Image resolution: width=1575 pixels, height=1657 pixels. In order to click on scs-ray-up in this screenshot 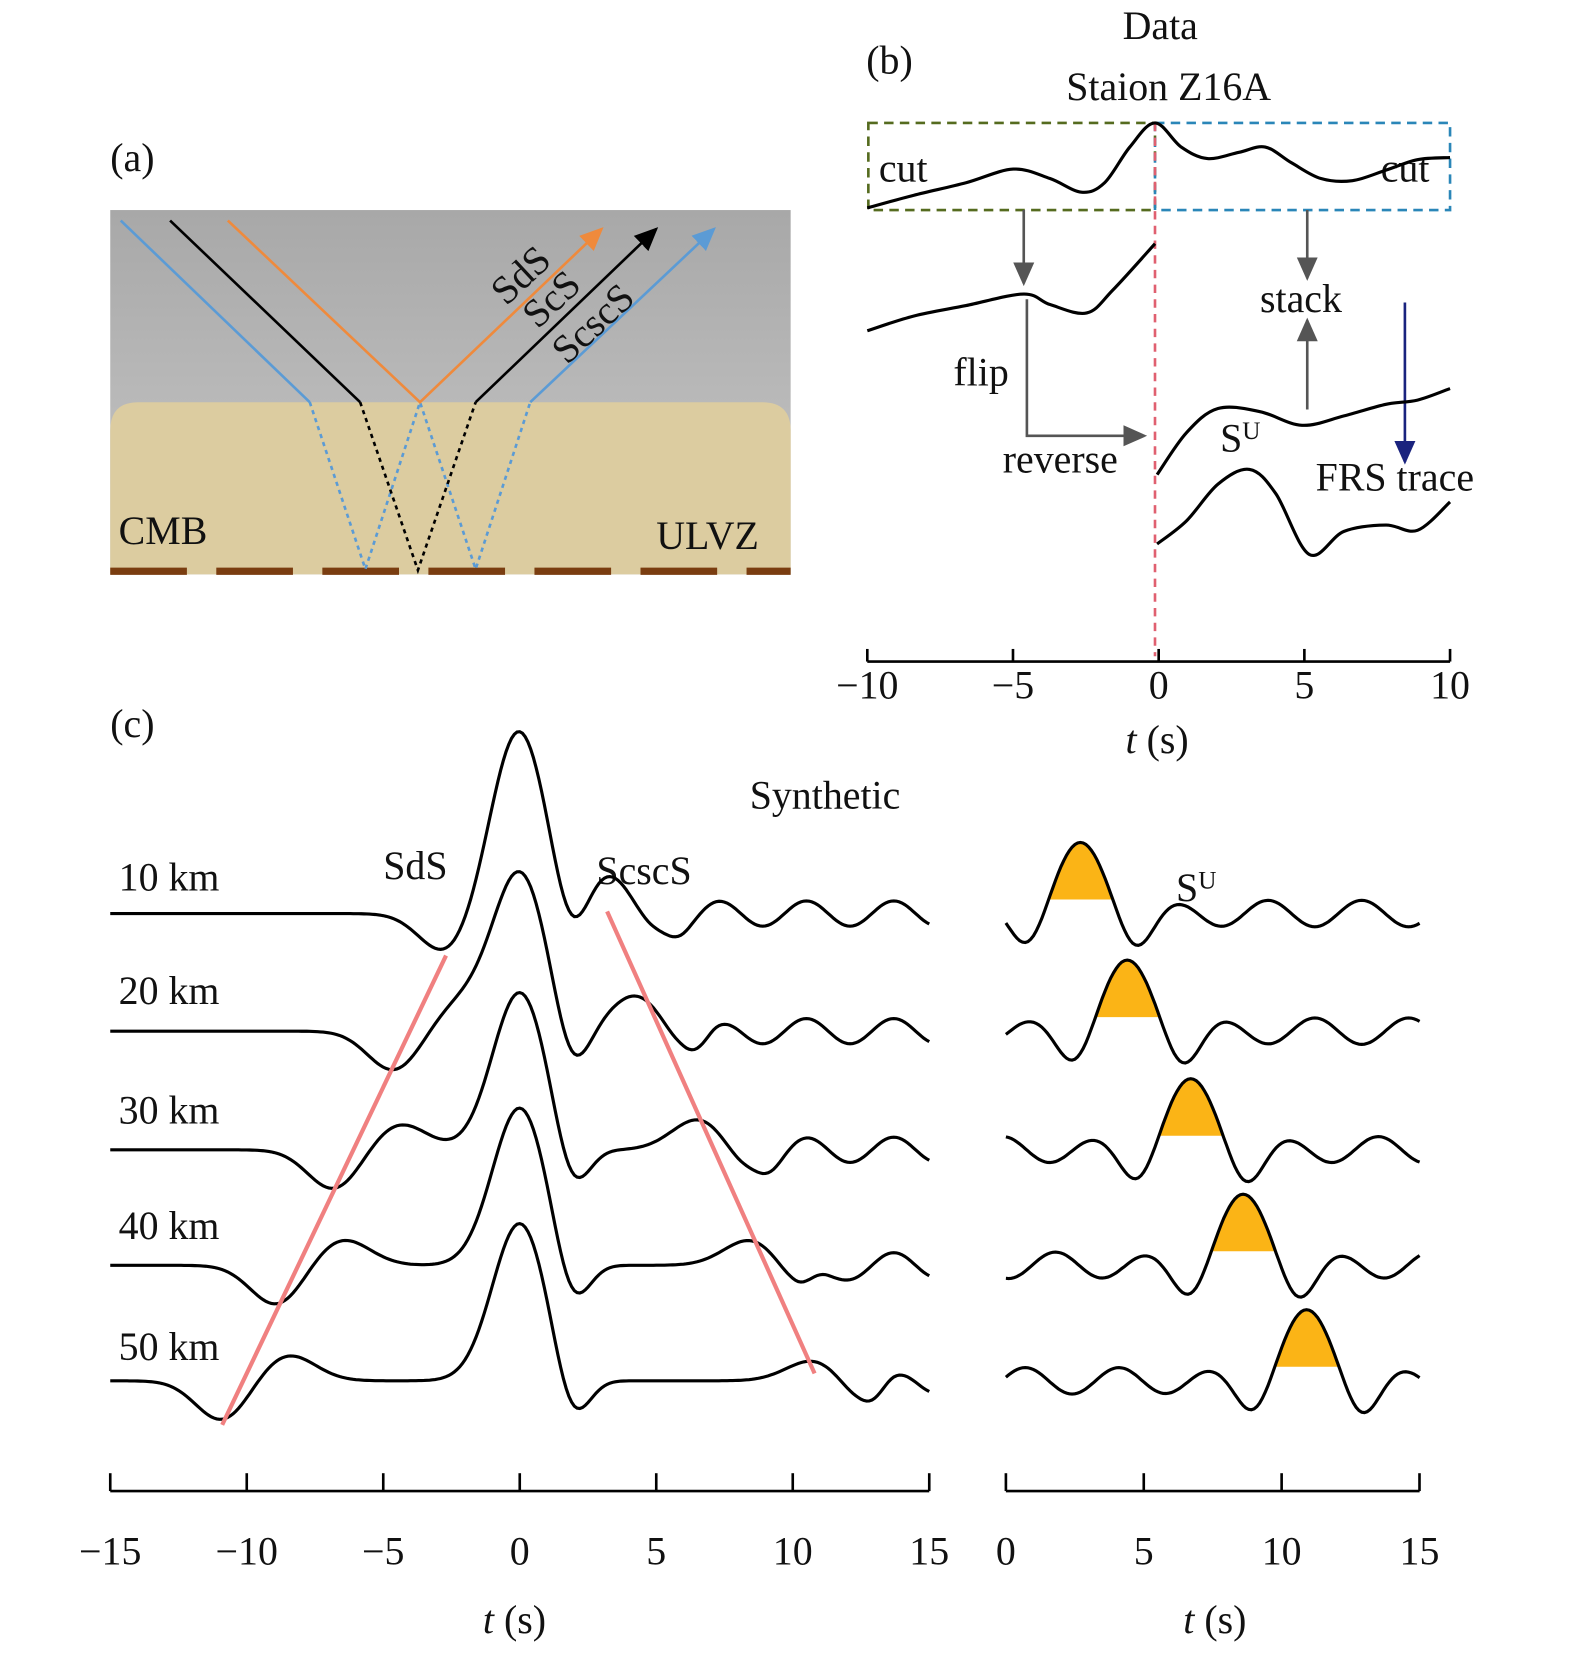, I will do `click(566, 315)`.